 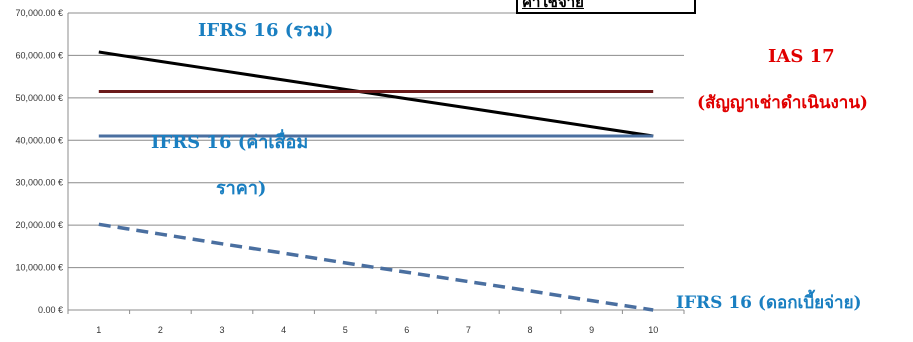 What do you see at coordinates (265, 30) in the screenshot?
I see `annotation-total: IFRS 16 (รวม)` at bounding box center [265, 30].